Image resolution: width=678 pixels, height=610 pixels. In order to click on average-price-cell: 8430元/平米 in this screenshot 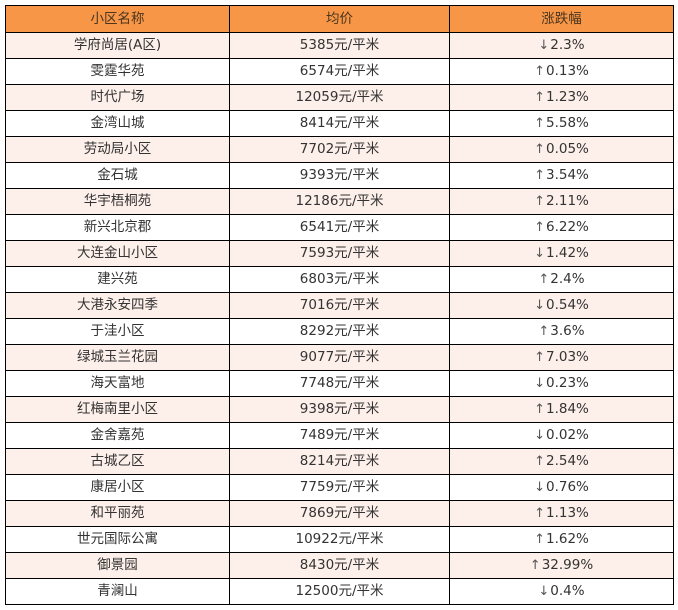, I will do `click(339, 565)`.